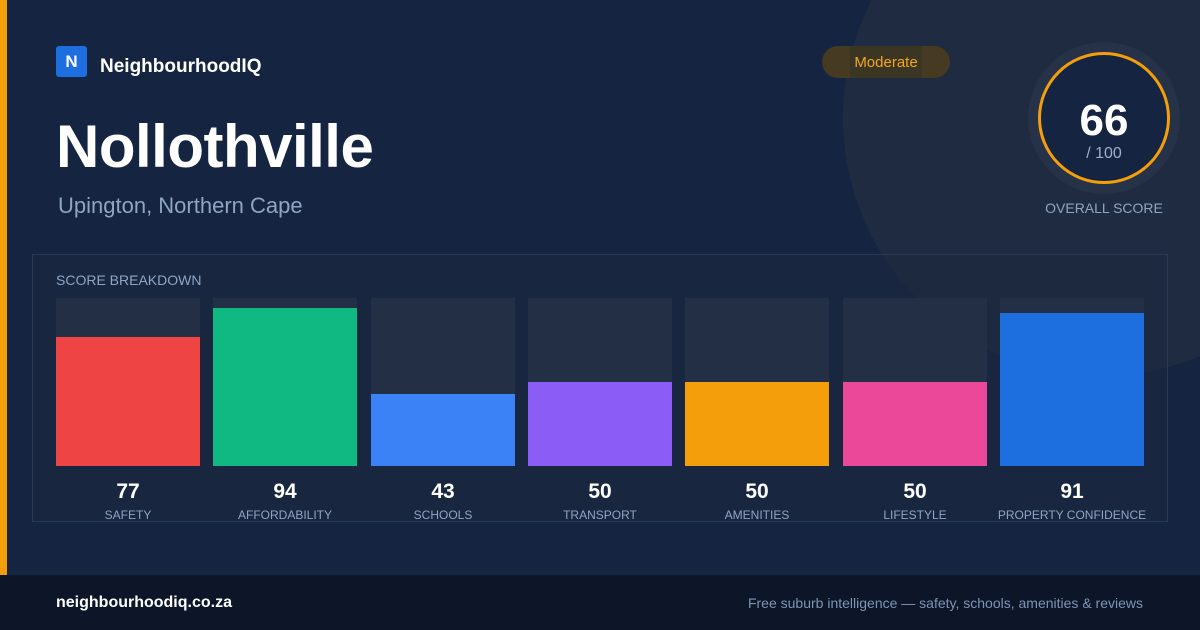 The image size is (1200, 630). I want to click on score-breakdown-title: SCORE BREAKDOWN, so click(129, 280).